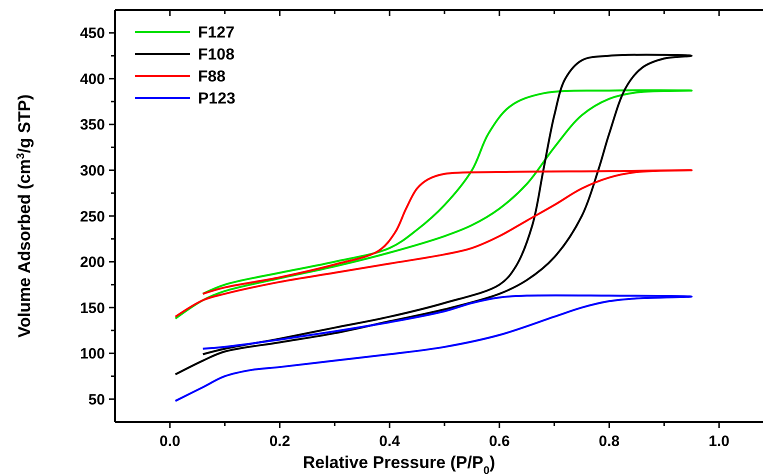  Describe the element at coordinates (279, 441) in the screenshot. I see `x-tick-label: 0.2` at that location.